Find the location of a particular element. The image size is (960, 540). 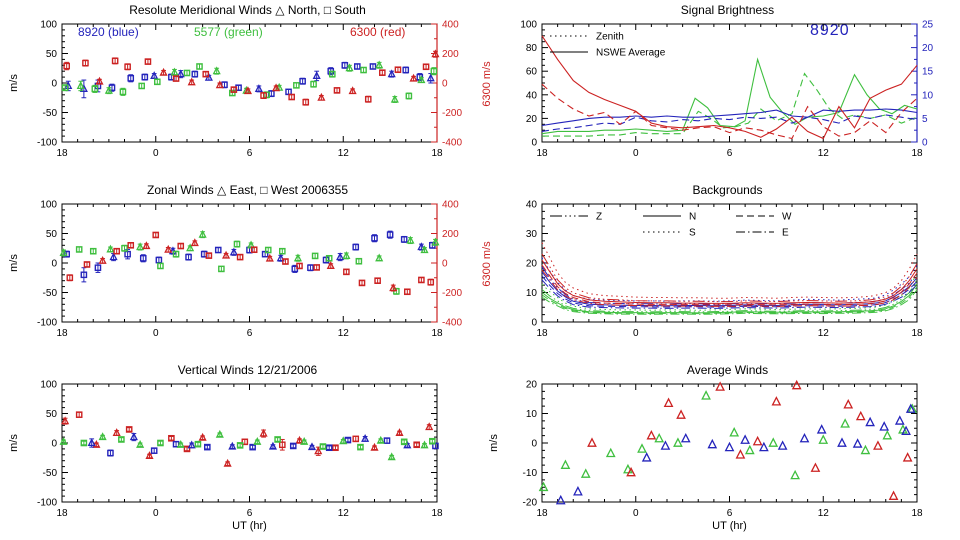

panel-title: Vertical Winds 12/21/2006 is located at coordinates (247, 370).